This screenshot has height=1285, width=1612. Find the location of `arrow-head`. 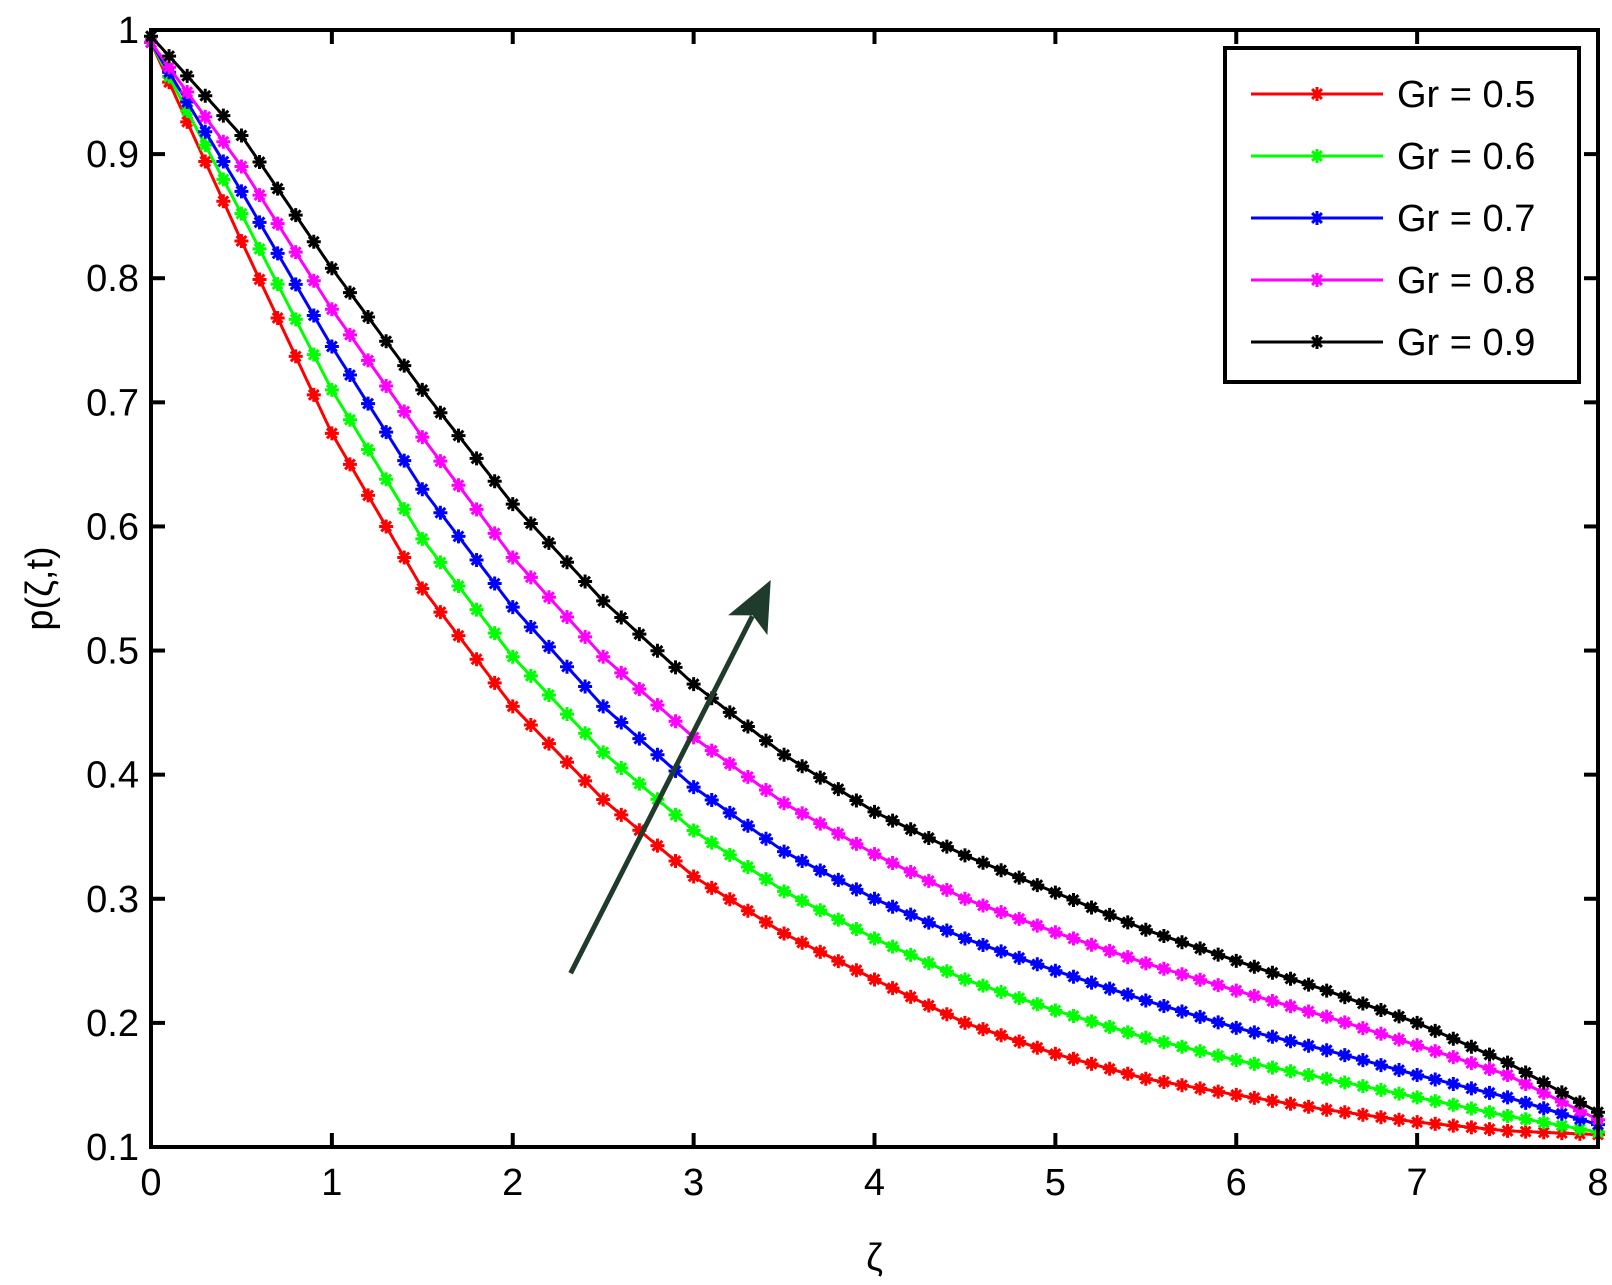

arrow-head is located at coordinates (749, 608).